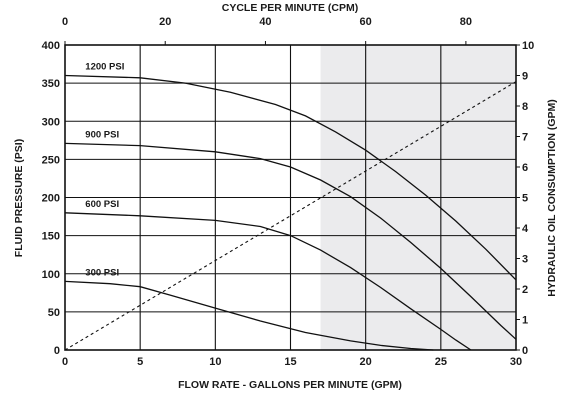 Image resolution: width=565 pixels, height=394 pixels. Describe the element at coordinates (57, 351) in the screenshot. I see `y-tick-label: 0` at that location.